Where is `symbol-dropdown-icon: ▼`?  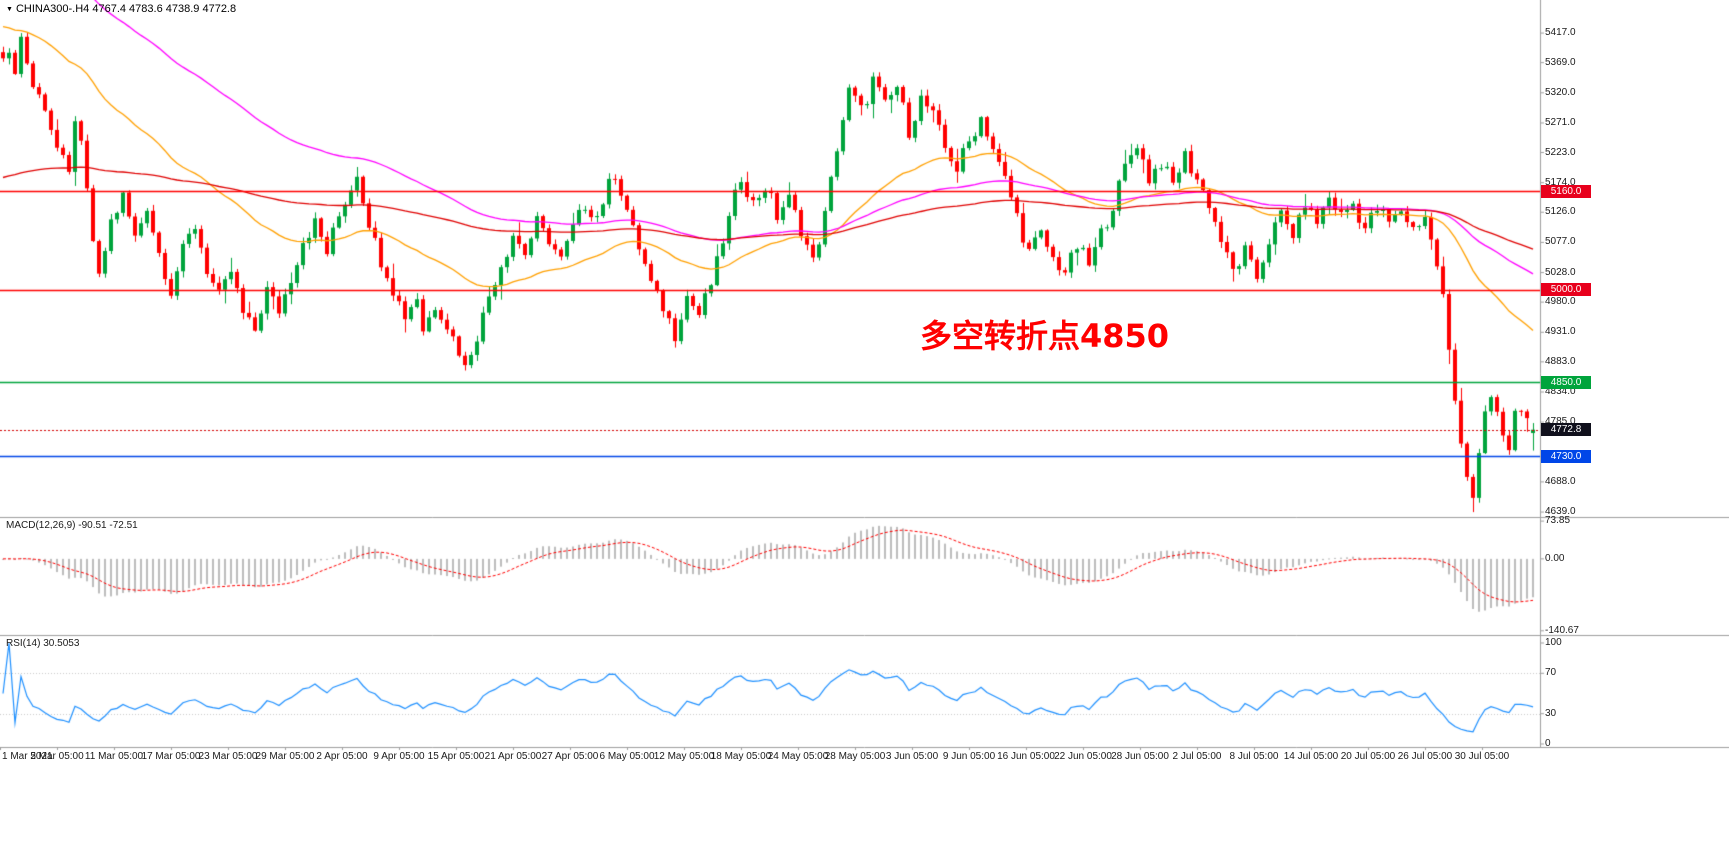 symbol-dropdown-icon: ▼ is located at coordinates (9, 9).